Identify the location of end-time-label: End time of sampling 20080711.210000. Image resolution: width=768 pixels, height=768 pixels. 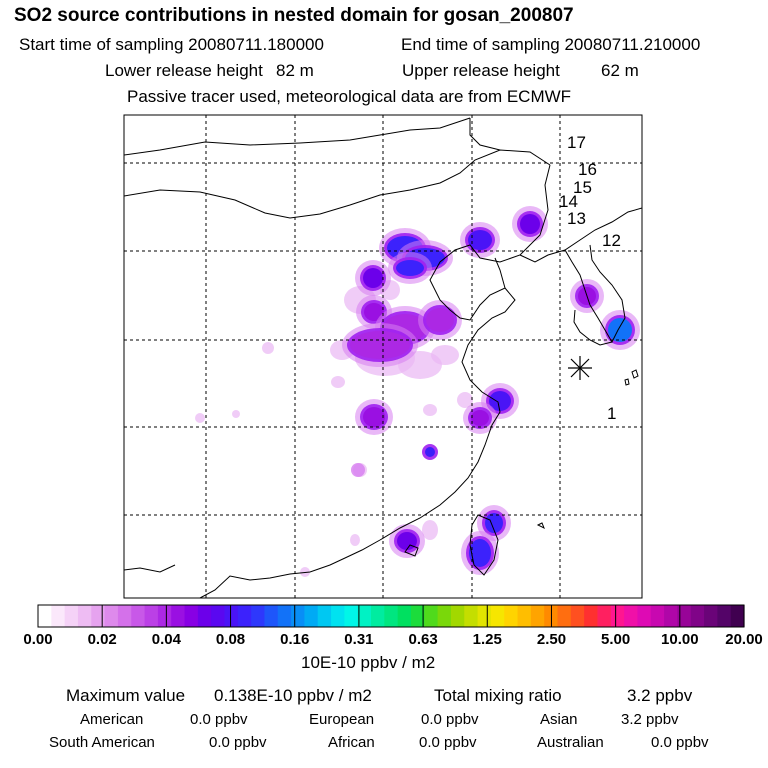
(551, 44).